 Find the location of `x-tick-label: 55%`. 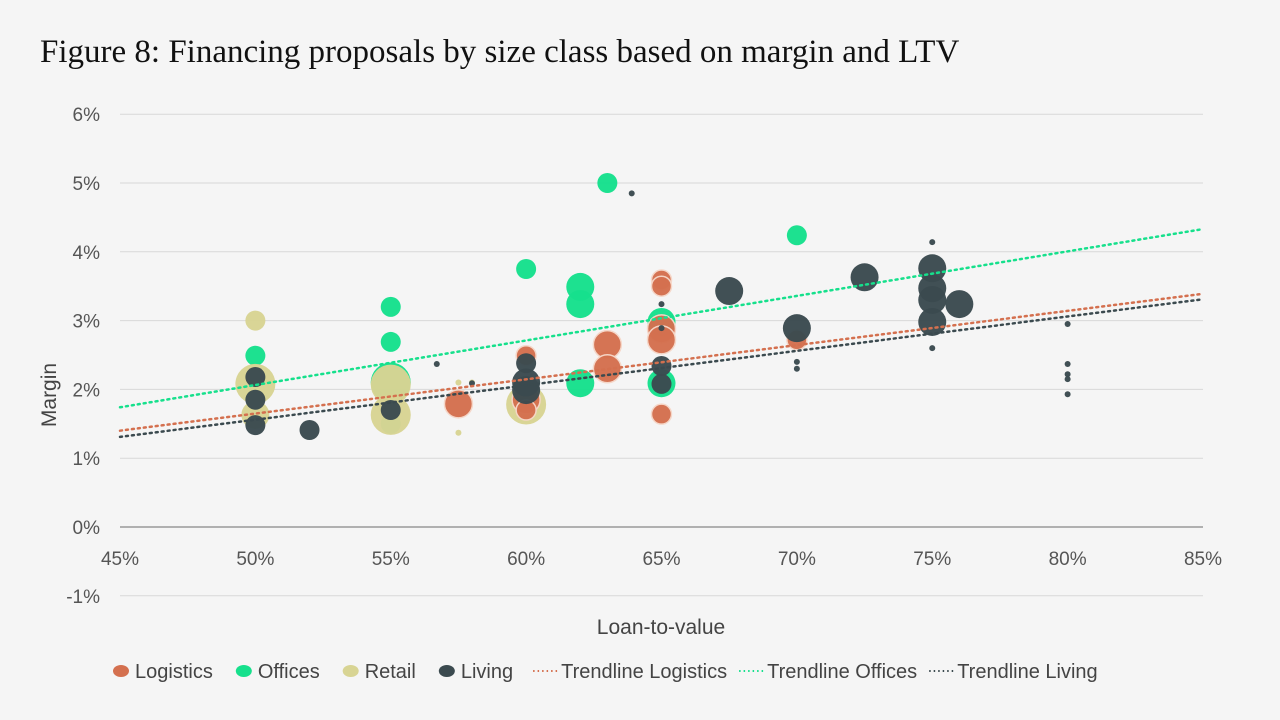

x-tick-label: 55% is located at coordinates (391, 559).